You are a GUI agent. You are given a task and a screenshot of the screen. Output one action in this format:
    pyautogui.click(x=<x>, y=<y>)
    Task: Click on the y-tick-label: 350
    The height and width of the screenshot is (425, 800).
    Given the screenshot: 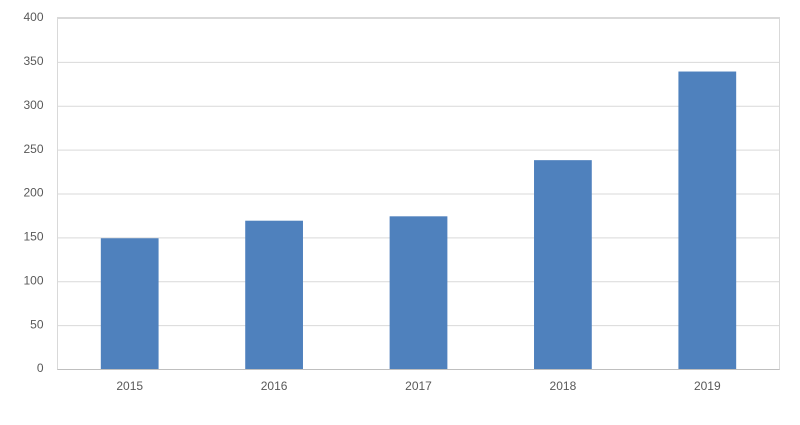 What is the action you would take?
    pyautogui.click(x=33, y=61)
    